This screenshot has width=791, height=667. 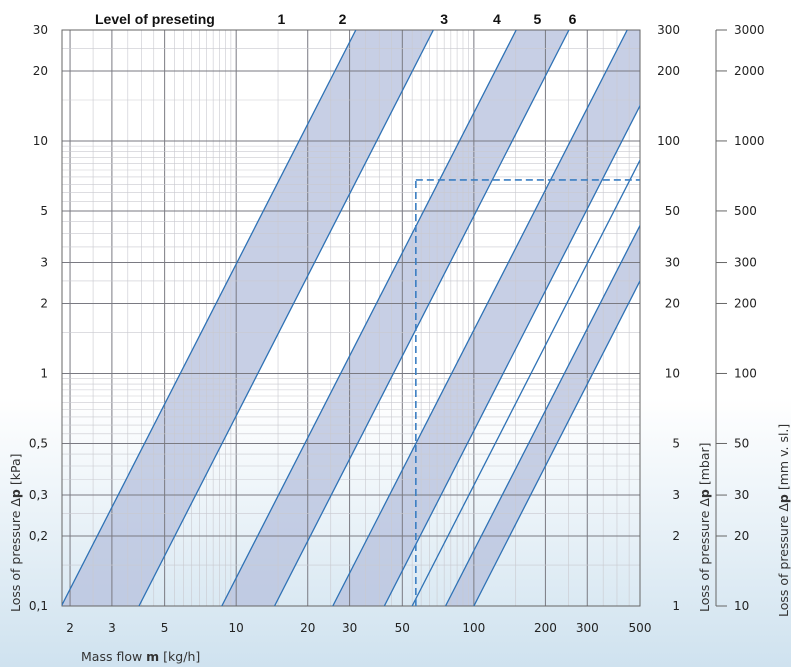 I want to click on y-tick-label-mm: 2000, so click(x=749, y=71).